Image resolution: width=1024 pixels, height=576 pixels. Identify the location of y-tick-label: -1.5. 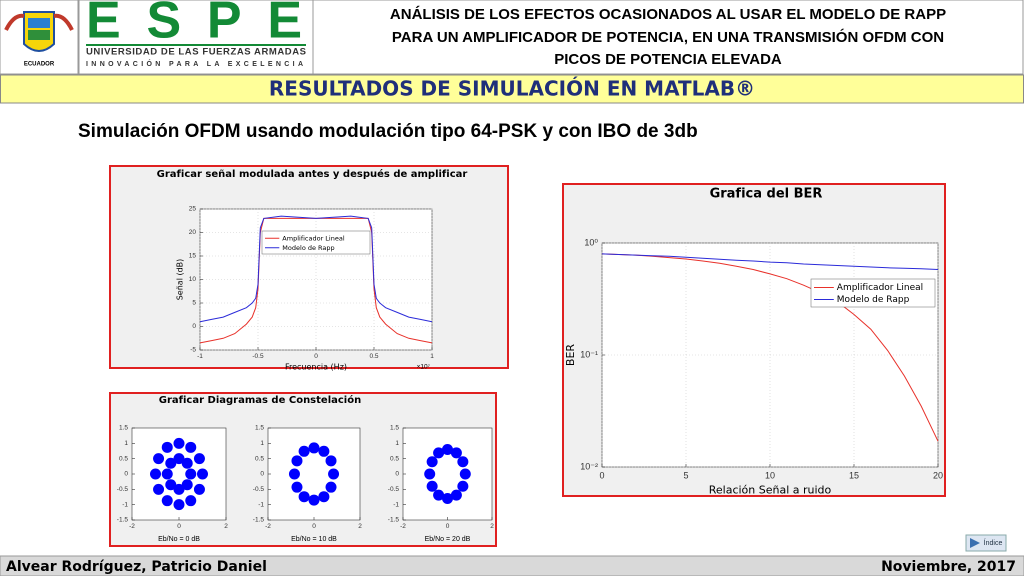
(123, 520).